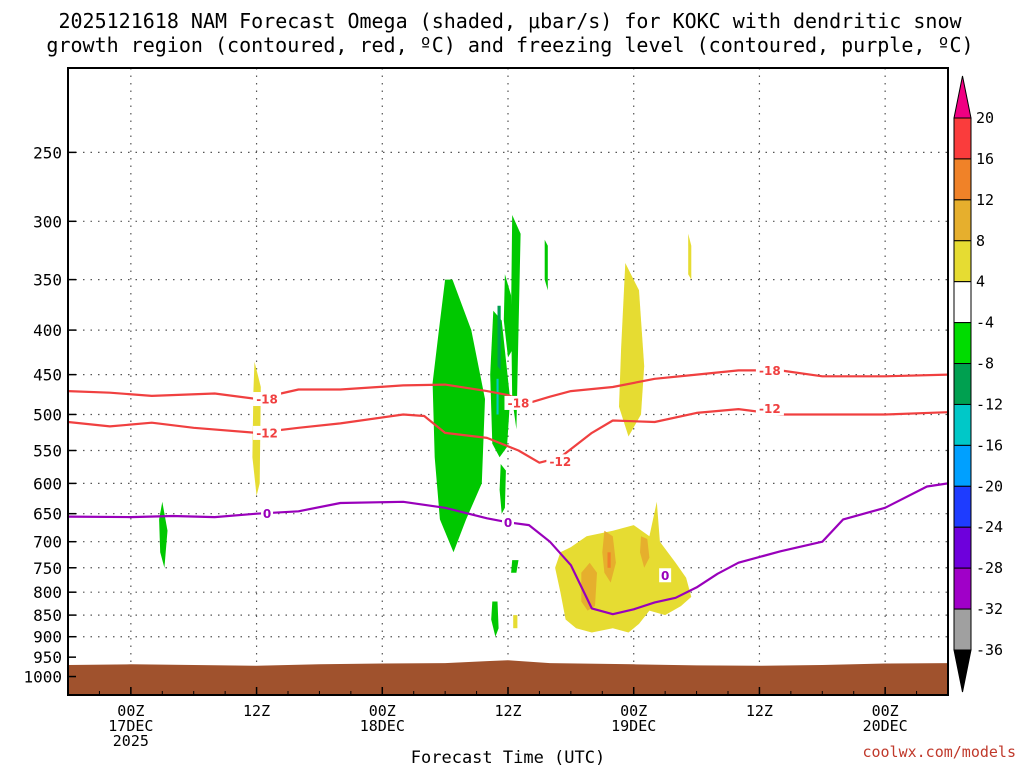 The image size is (1024, 768). Describe the element at coordinates (131, 741) in the screenshot. I see `x-tick-label: 2025` at that location.